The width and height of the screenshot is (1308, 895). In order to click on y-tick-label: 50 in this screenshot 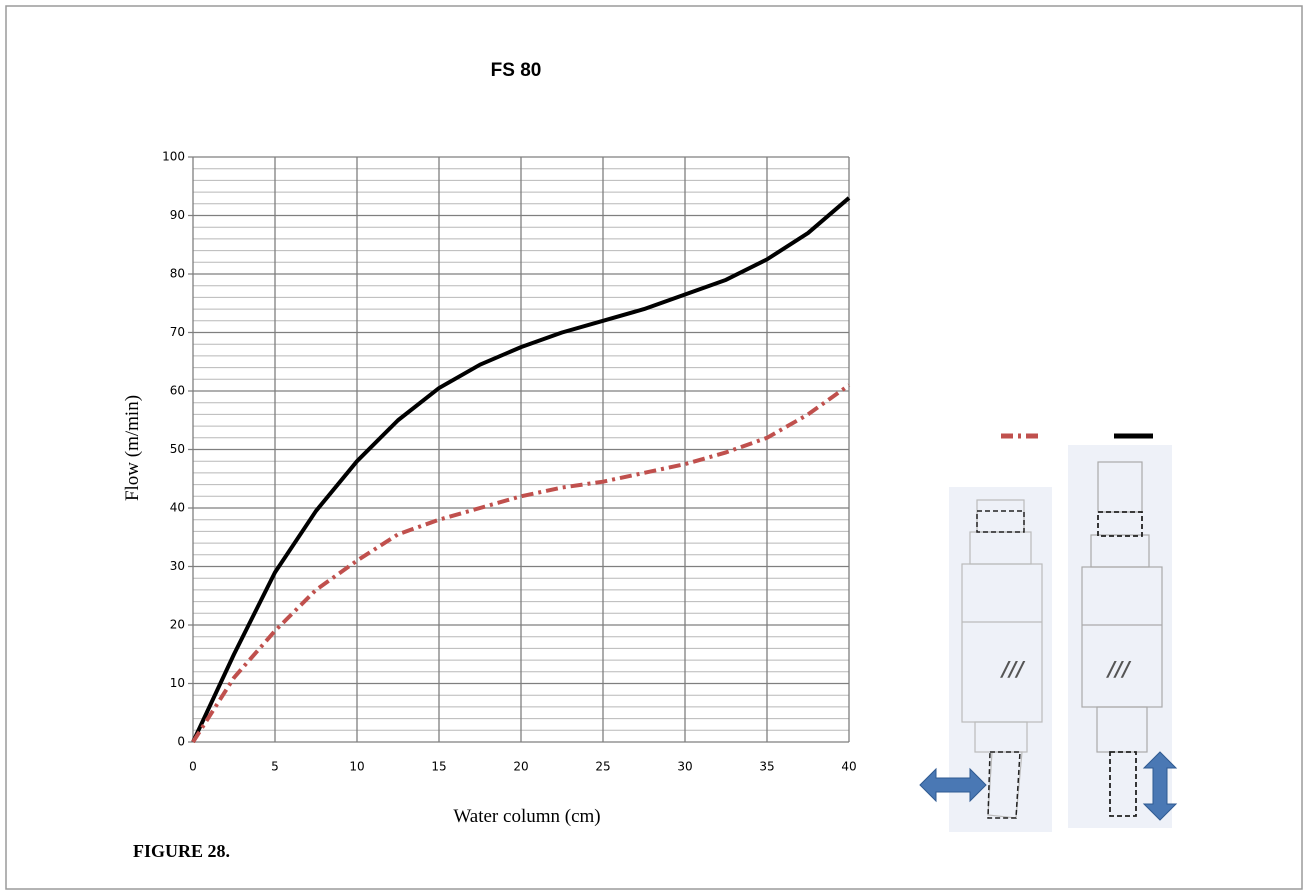, I will do `click(177, 449)`.